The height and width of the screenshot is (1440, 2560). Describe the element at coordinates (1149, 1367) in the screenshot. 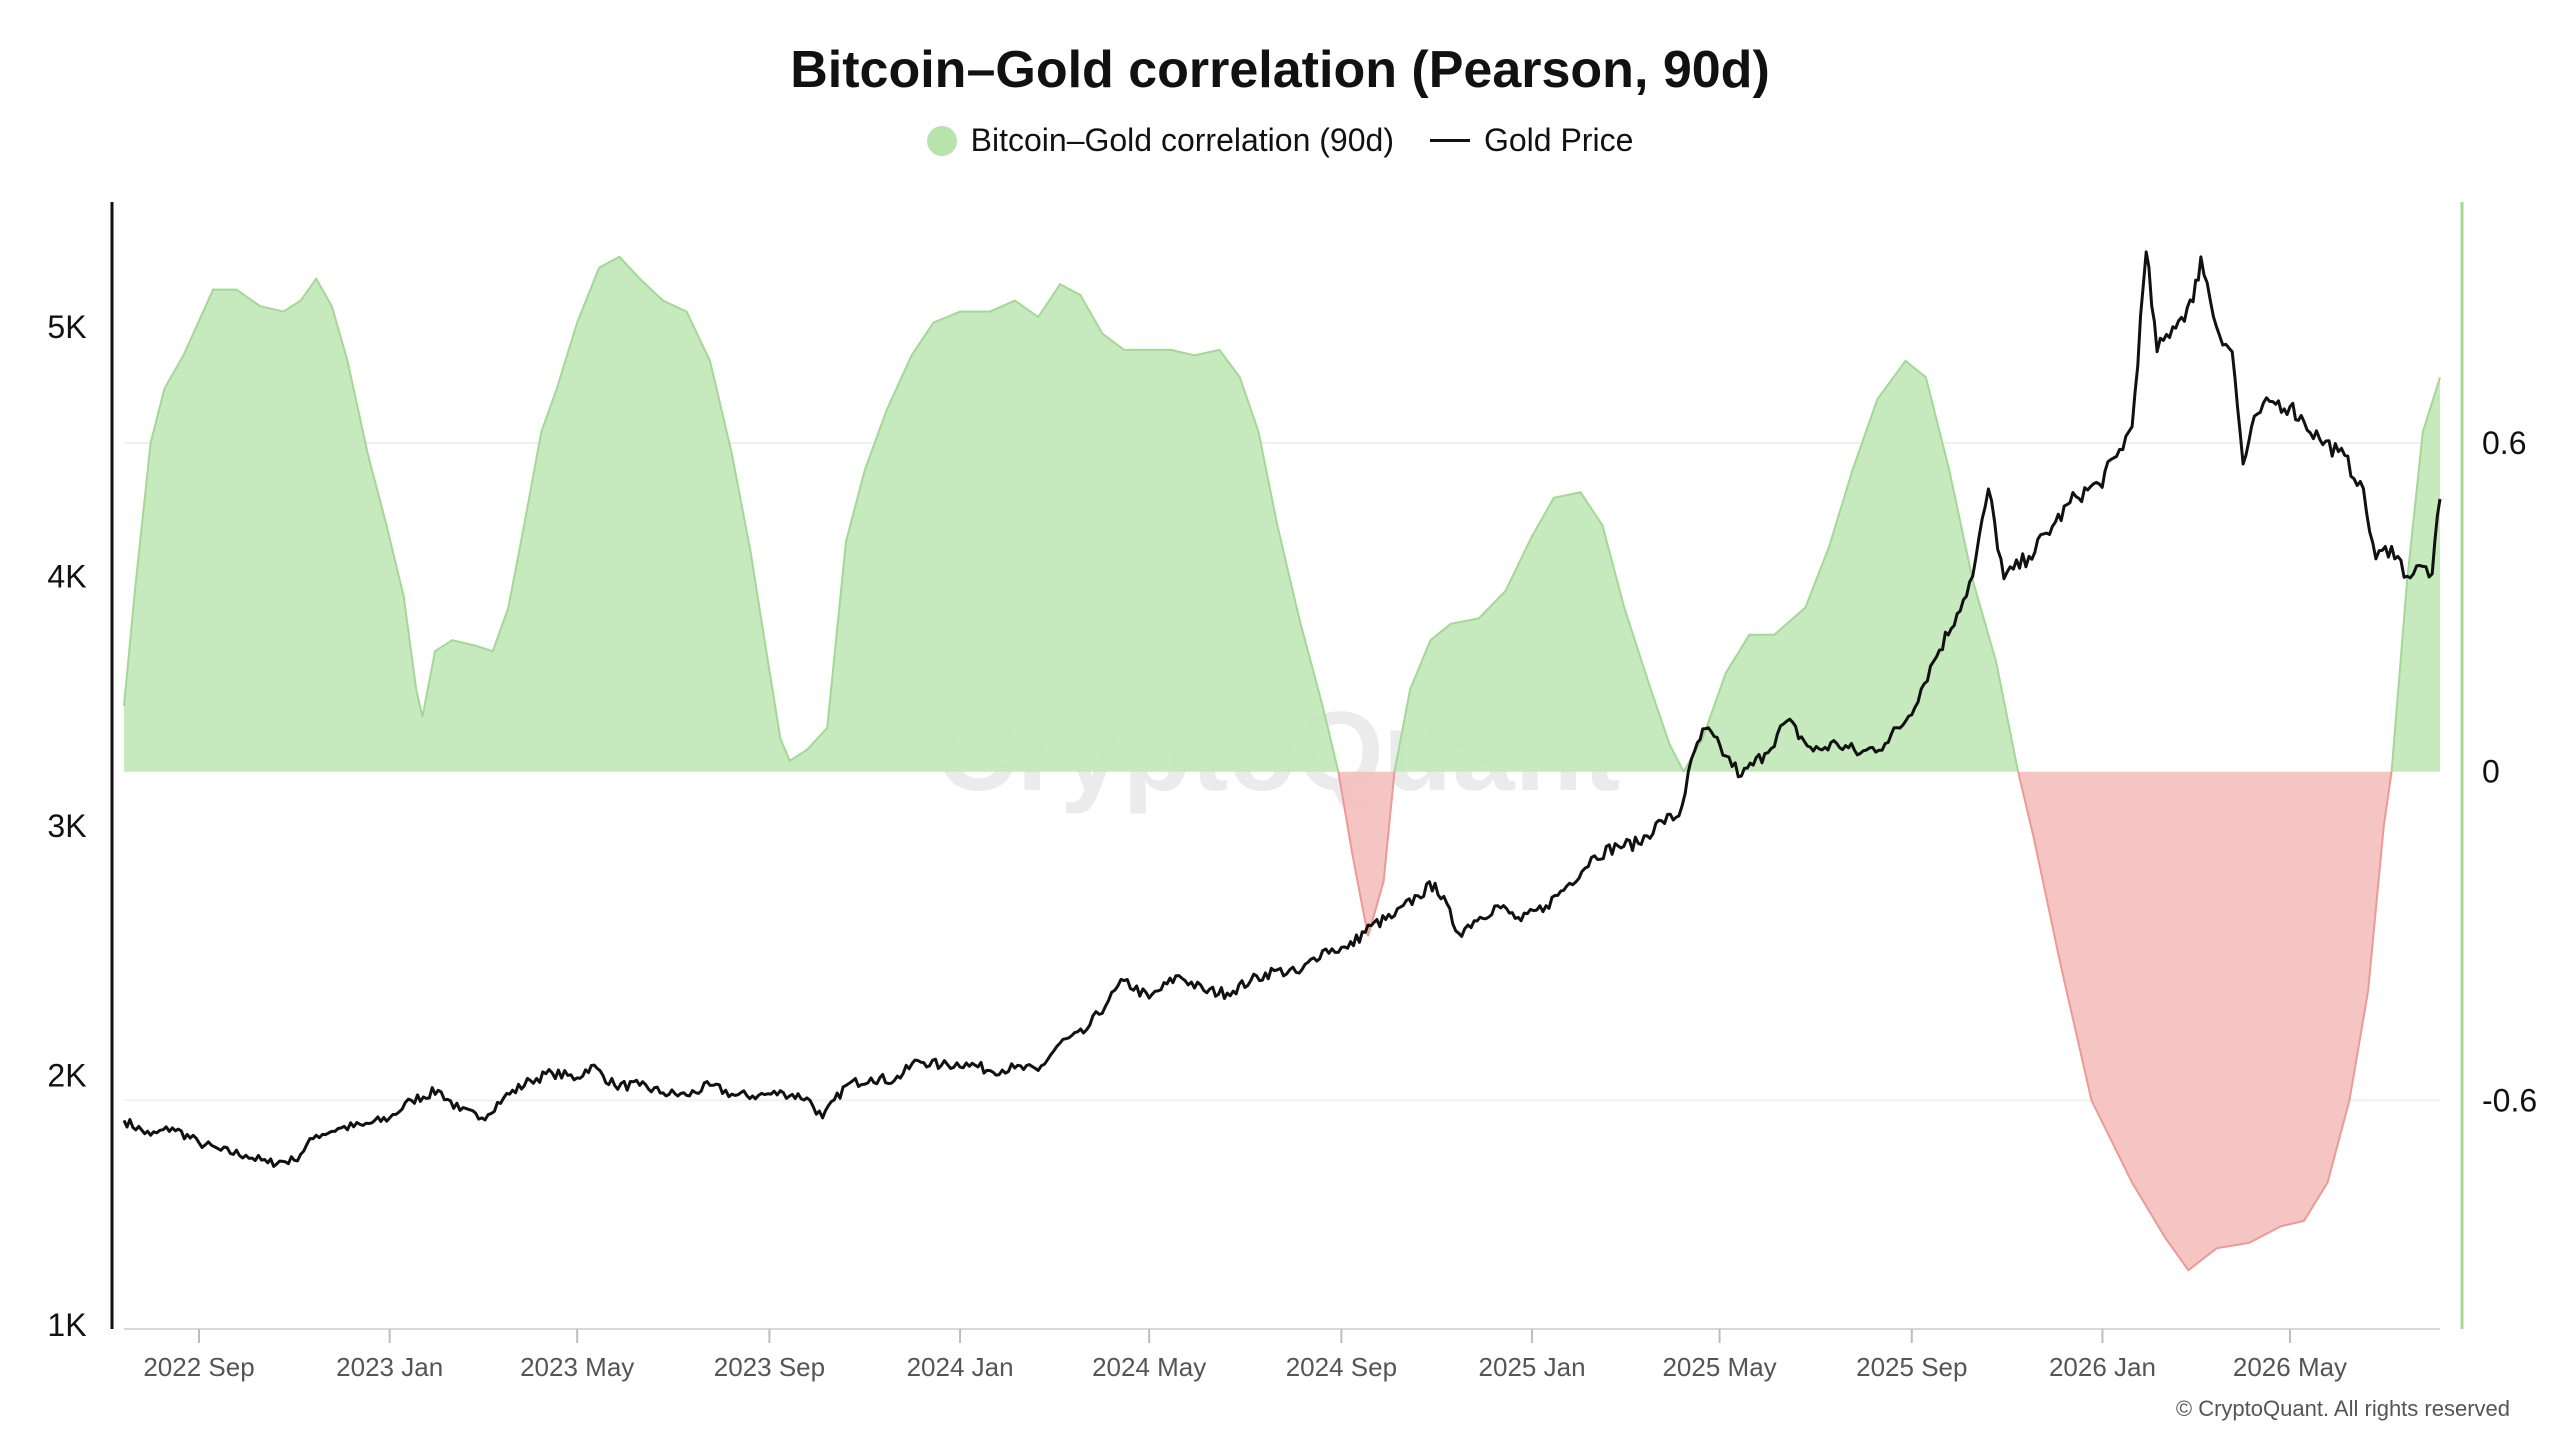

I see `x-tick-label: 2024 May` at that location.